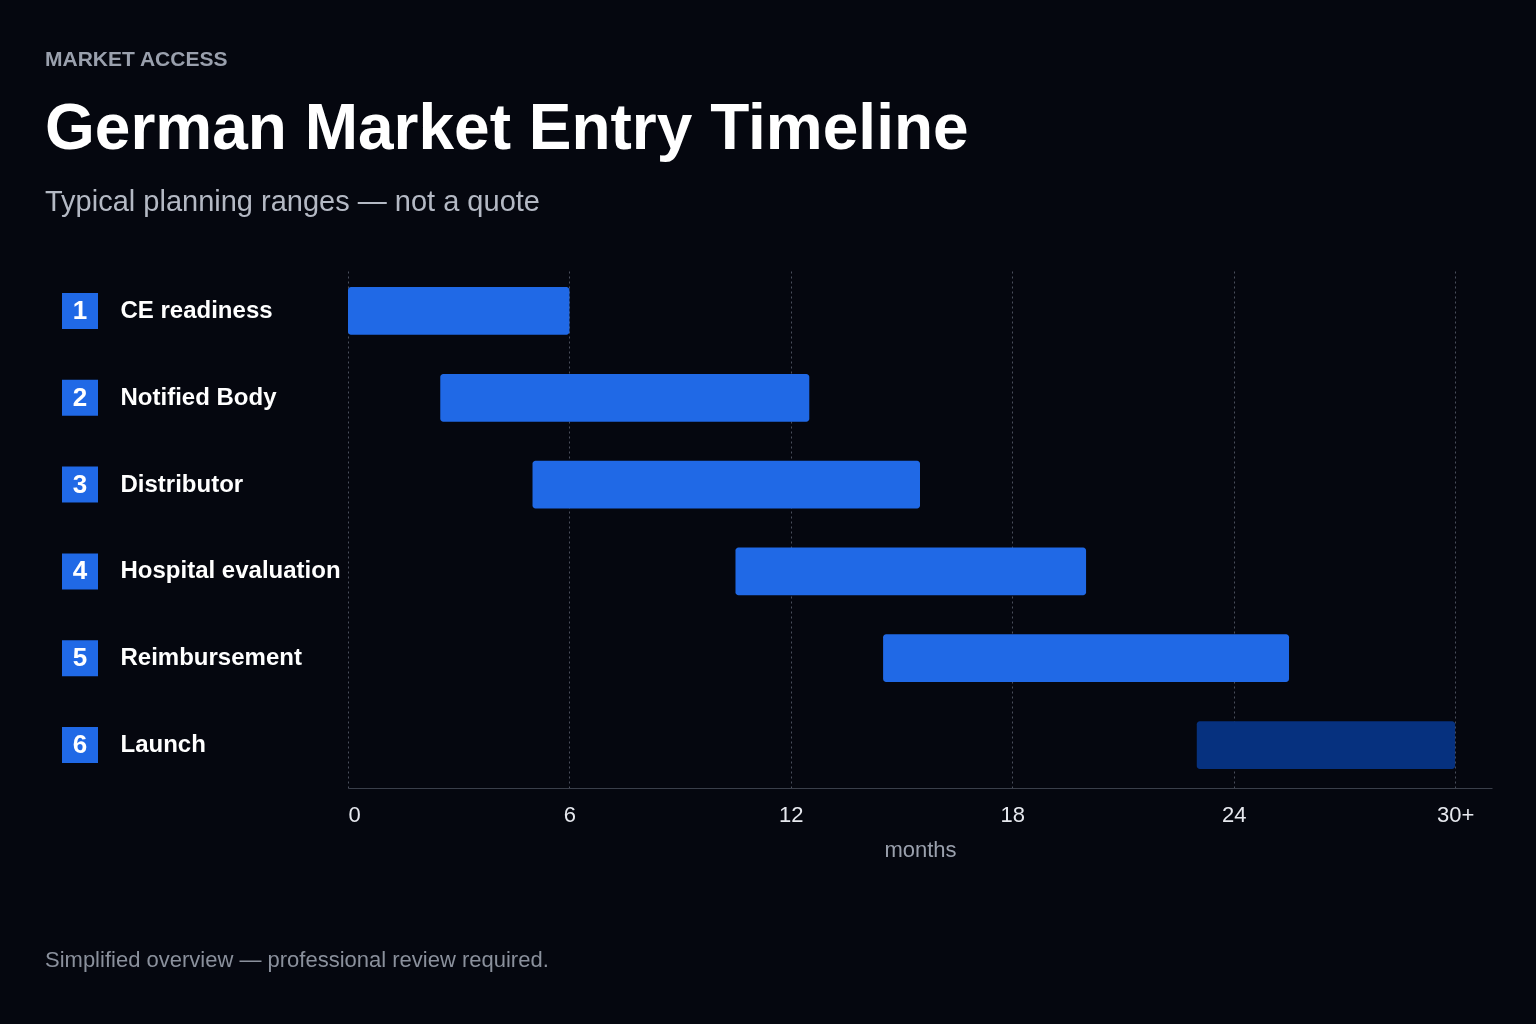  Describe the element at coordinates (80, 657) in the screenshot. I see `text: 5` at that location.